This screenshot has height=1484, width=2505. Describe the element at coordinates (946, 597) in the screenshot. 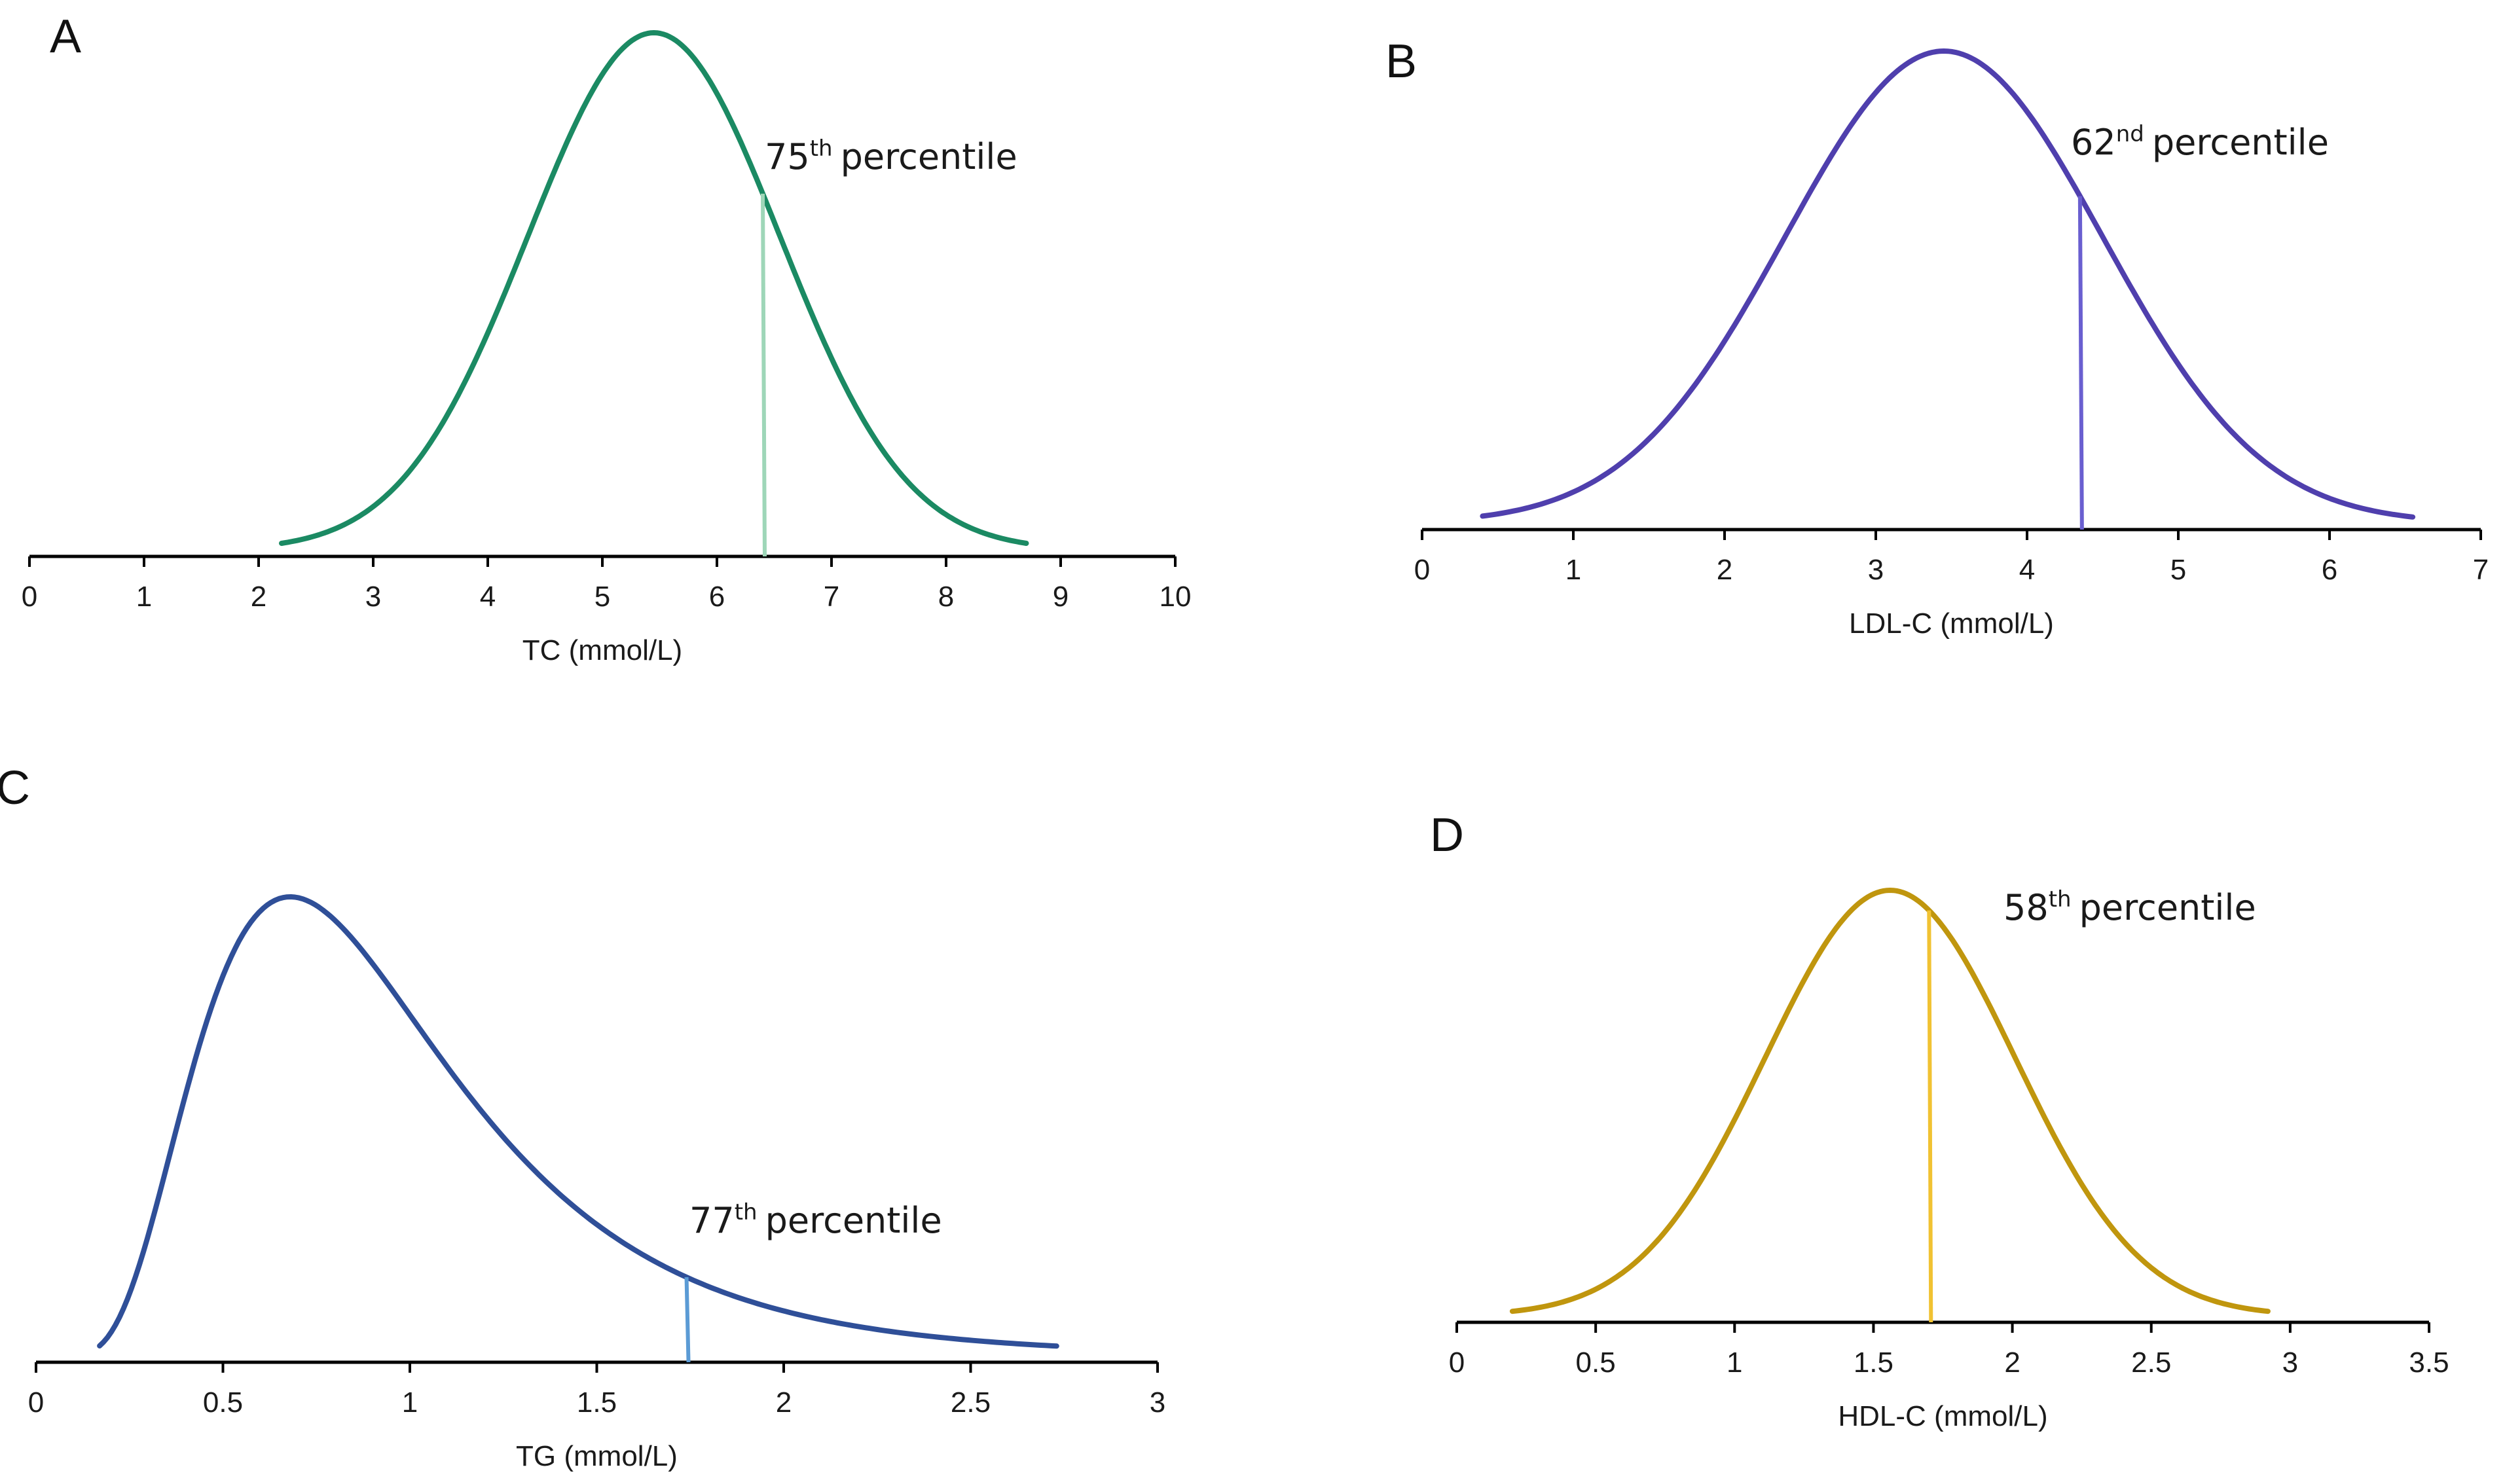

I see `x-tick-label: 8` at that location.